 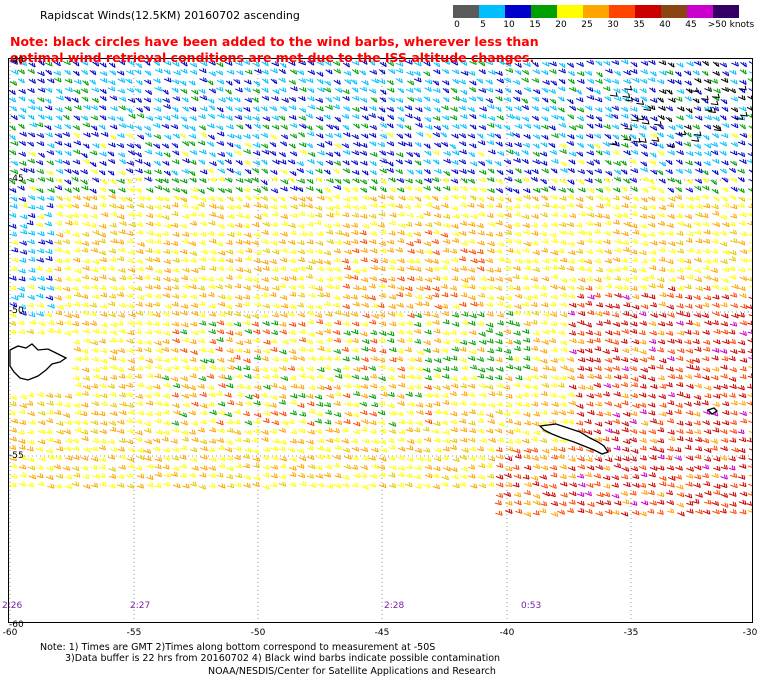 What do you see at coordinates (16, 311) in the screenshot?
I see `latitude-label: -50` at bounding box center [16, 311].